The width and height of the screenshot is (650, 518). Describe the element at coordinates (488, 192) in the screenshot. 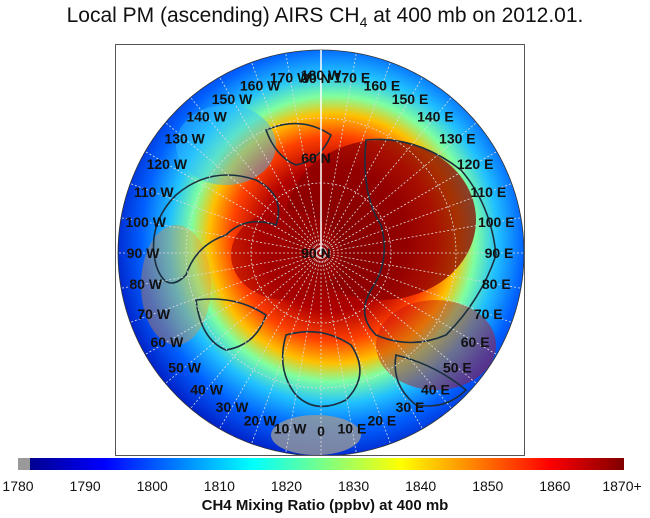

I see `meridian-label: 110 E` at that location.